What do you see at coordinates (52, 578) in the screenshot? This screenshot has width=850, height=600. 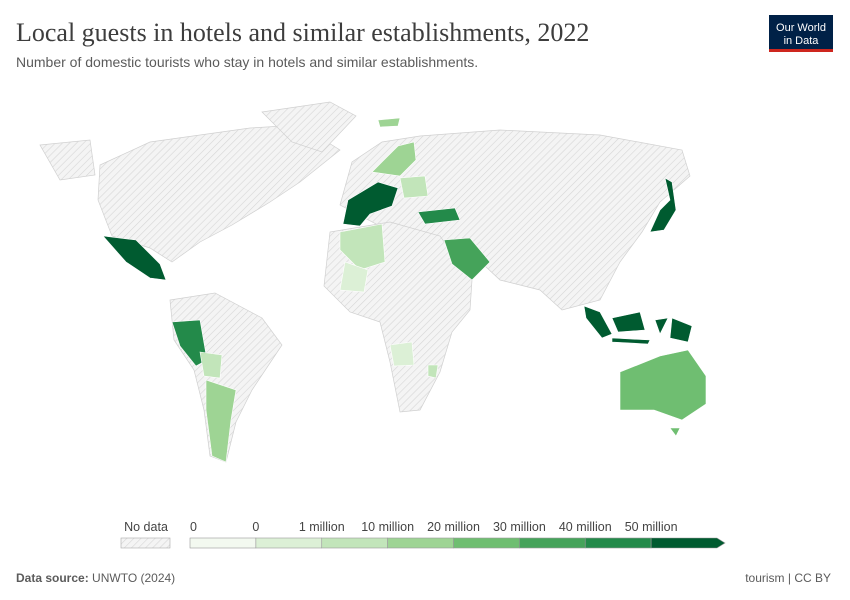 I see `source-label: Data source:` at bounding box center [52, 578].